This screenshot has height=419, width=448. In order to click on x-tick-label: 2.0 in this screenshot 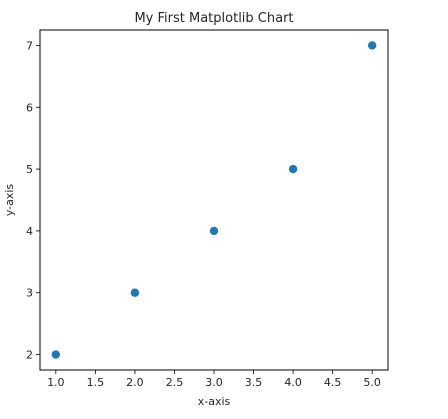, I will do `click(135, 382)`.